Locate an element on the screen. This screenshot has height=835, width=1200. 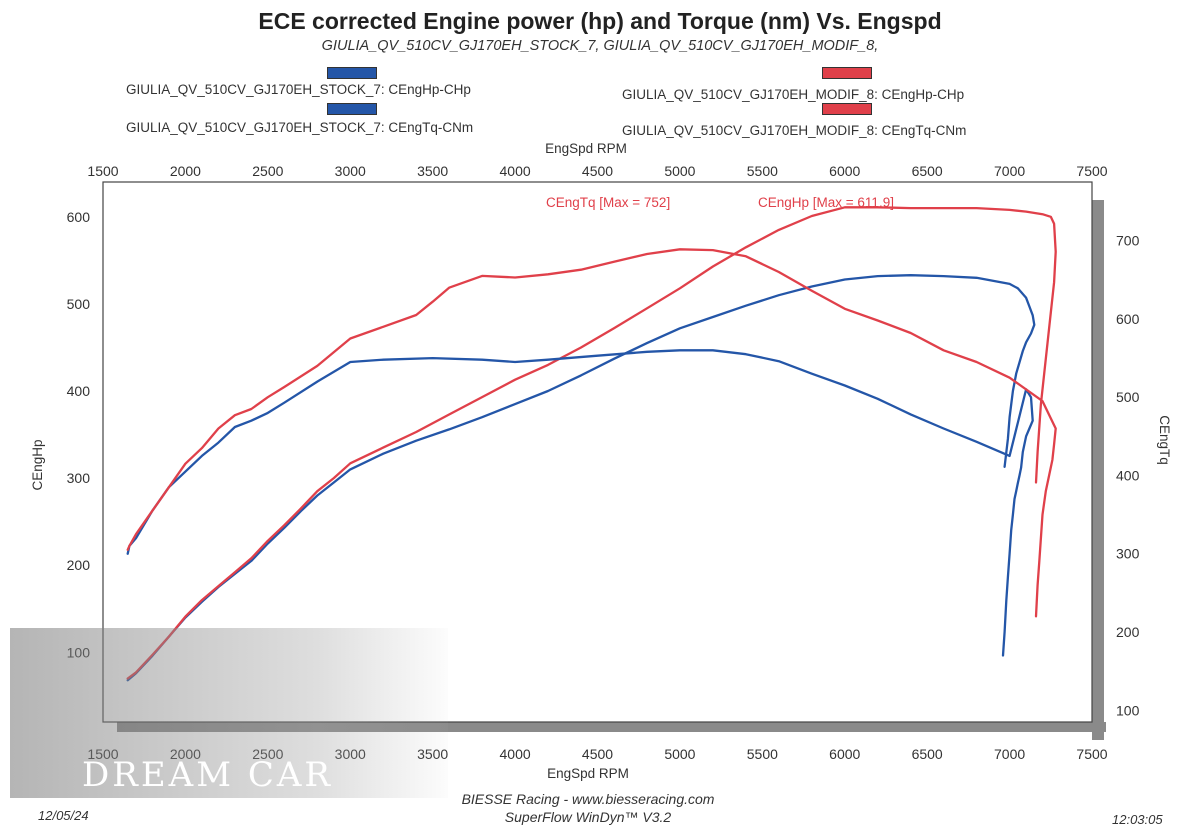
x-tick-label-top: 1500 is located at coordinates (102, 171).